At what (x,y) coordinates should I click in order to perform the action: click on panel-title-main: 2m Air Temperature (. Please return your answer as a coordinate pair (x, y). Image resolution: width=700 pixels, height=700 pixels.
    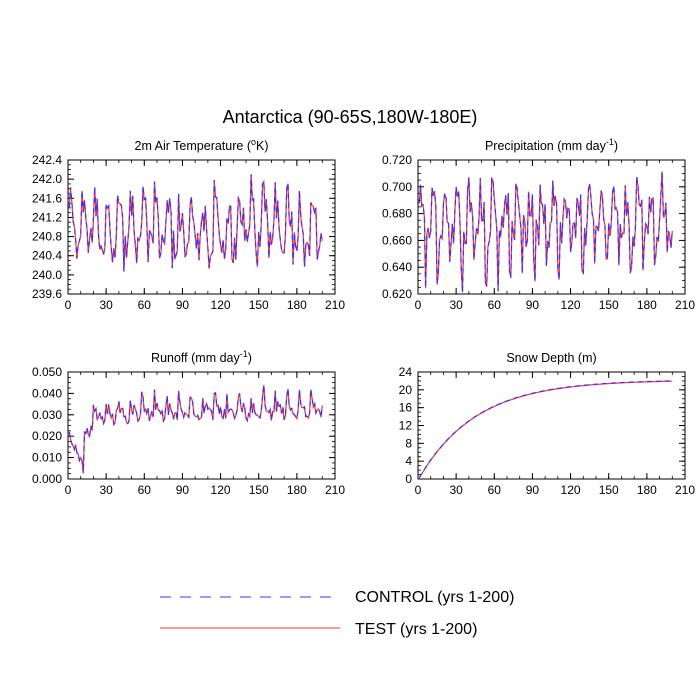
    Looking at the image, I should click on (193, 146).